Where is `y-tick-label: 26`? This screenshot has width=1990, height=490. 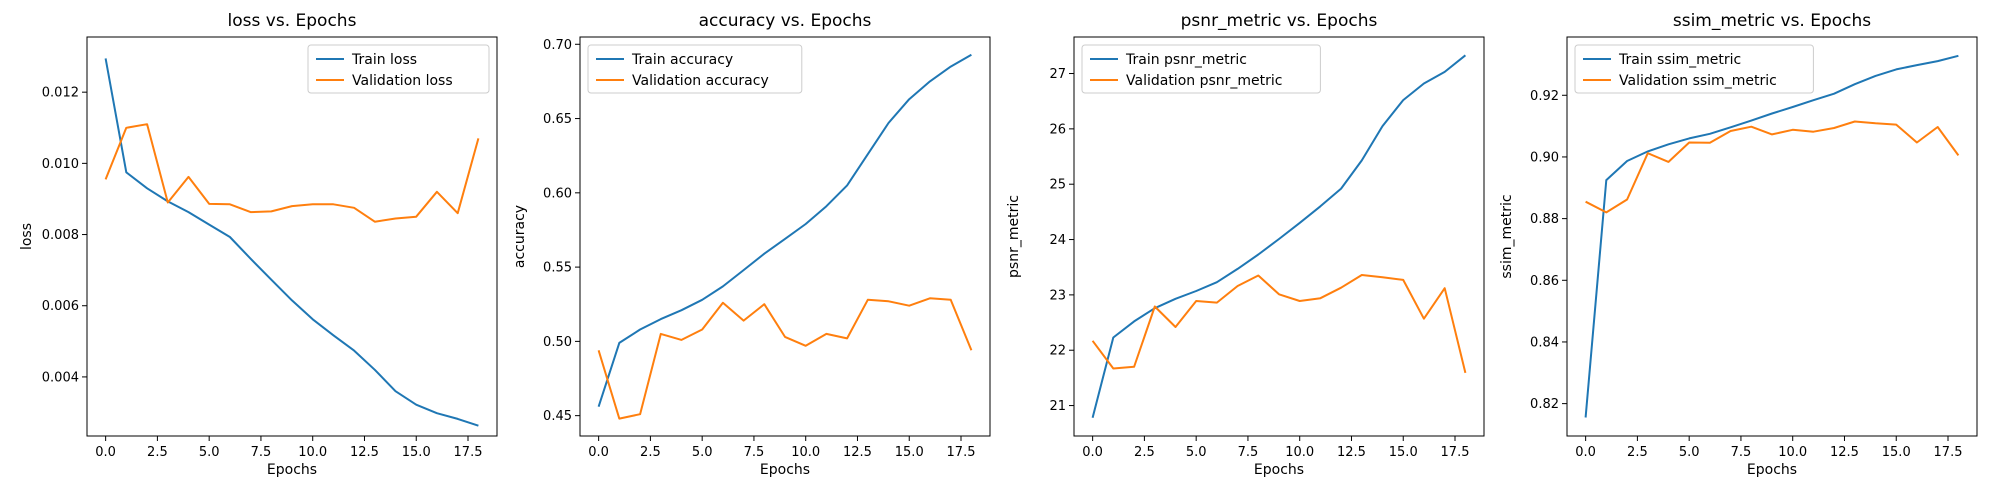 y-tick-label: 26 is located at coordinates (1057, 129).